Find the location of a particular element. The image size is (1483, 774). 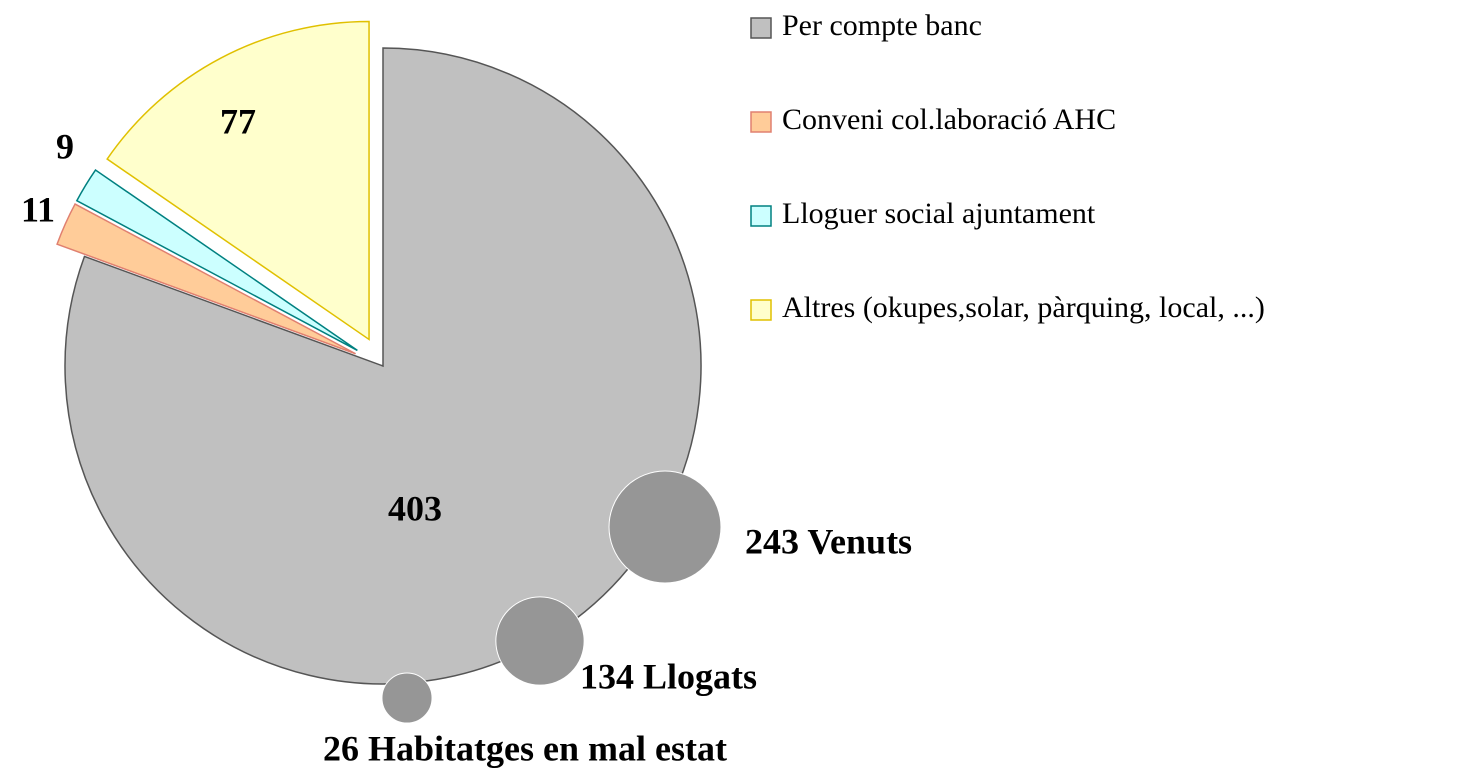

legend-label: Lloguer social ajuntament is located at coordinates (939, 213).